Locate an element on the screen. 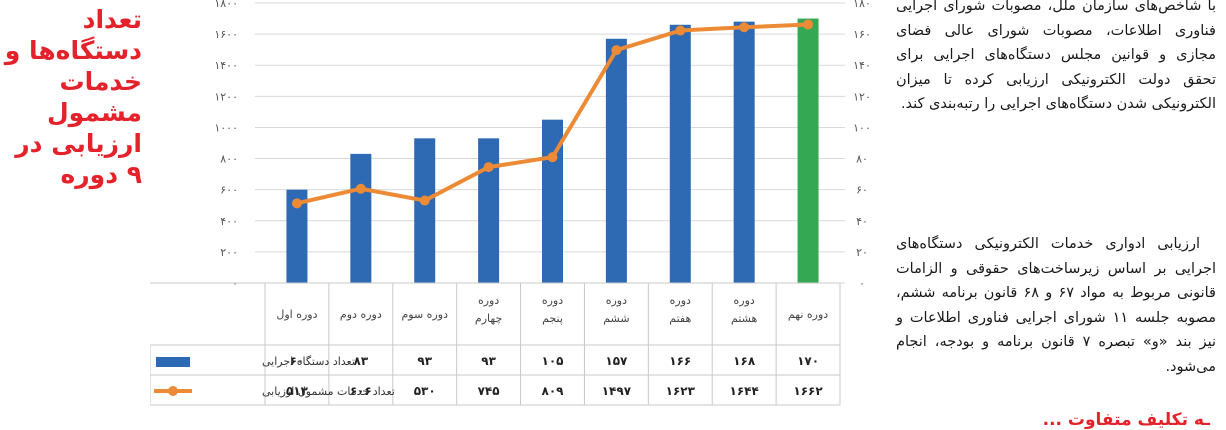  left-tick-label: ۱۲۰۰ is located at coordinates (226, 96).